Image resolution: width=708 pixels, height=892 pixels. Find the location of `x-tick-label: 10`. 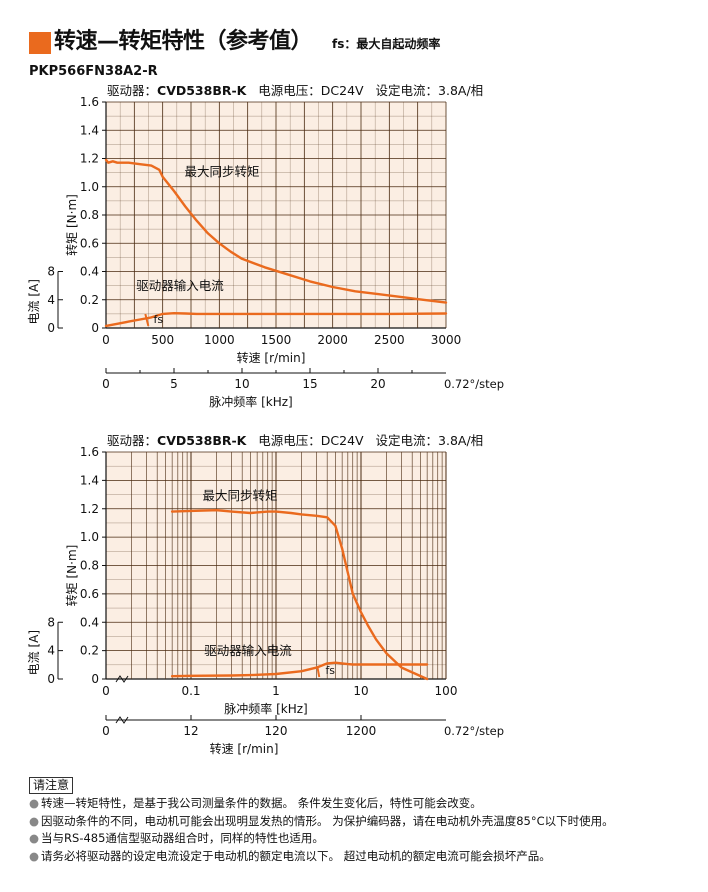

x-tick-label: 10 is located at coordinates (360, 691).